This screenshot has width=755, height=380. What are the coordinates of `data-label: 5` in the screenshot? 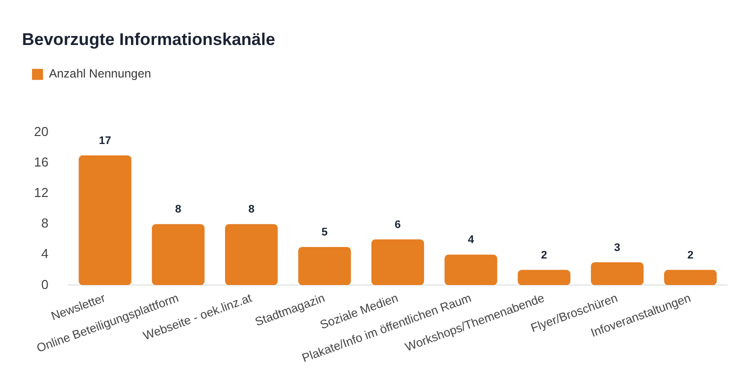 It's located at (324, 232).